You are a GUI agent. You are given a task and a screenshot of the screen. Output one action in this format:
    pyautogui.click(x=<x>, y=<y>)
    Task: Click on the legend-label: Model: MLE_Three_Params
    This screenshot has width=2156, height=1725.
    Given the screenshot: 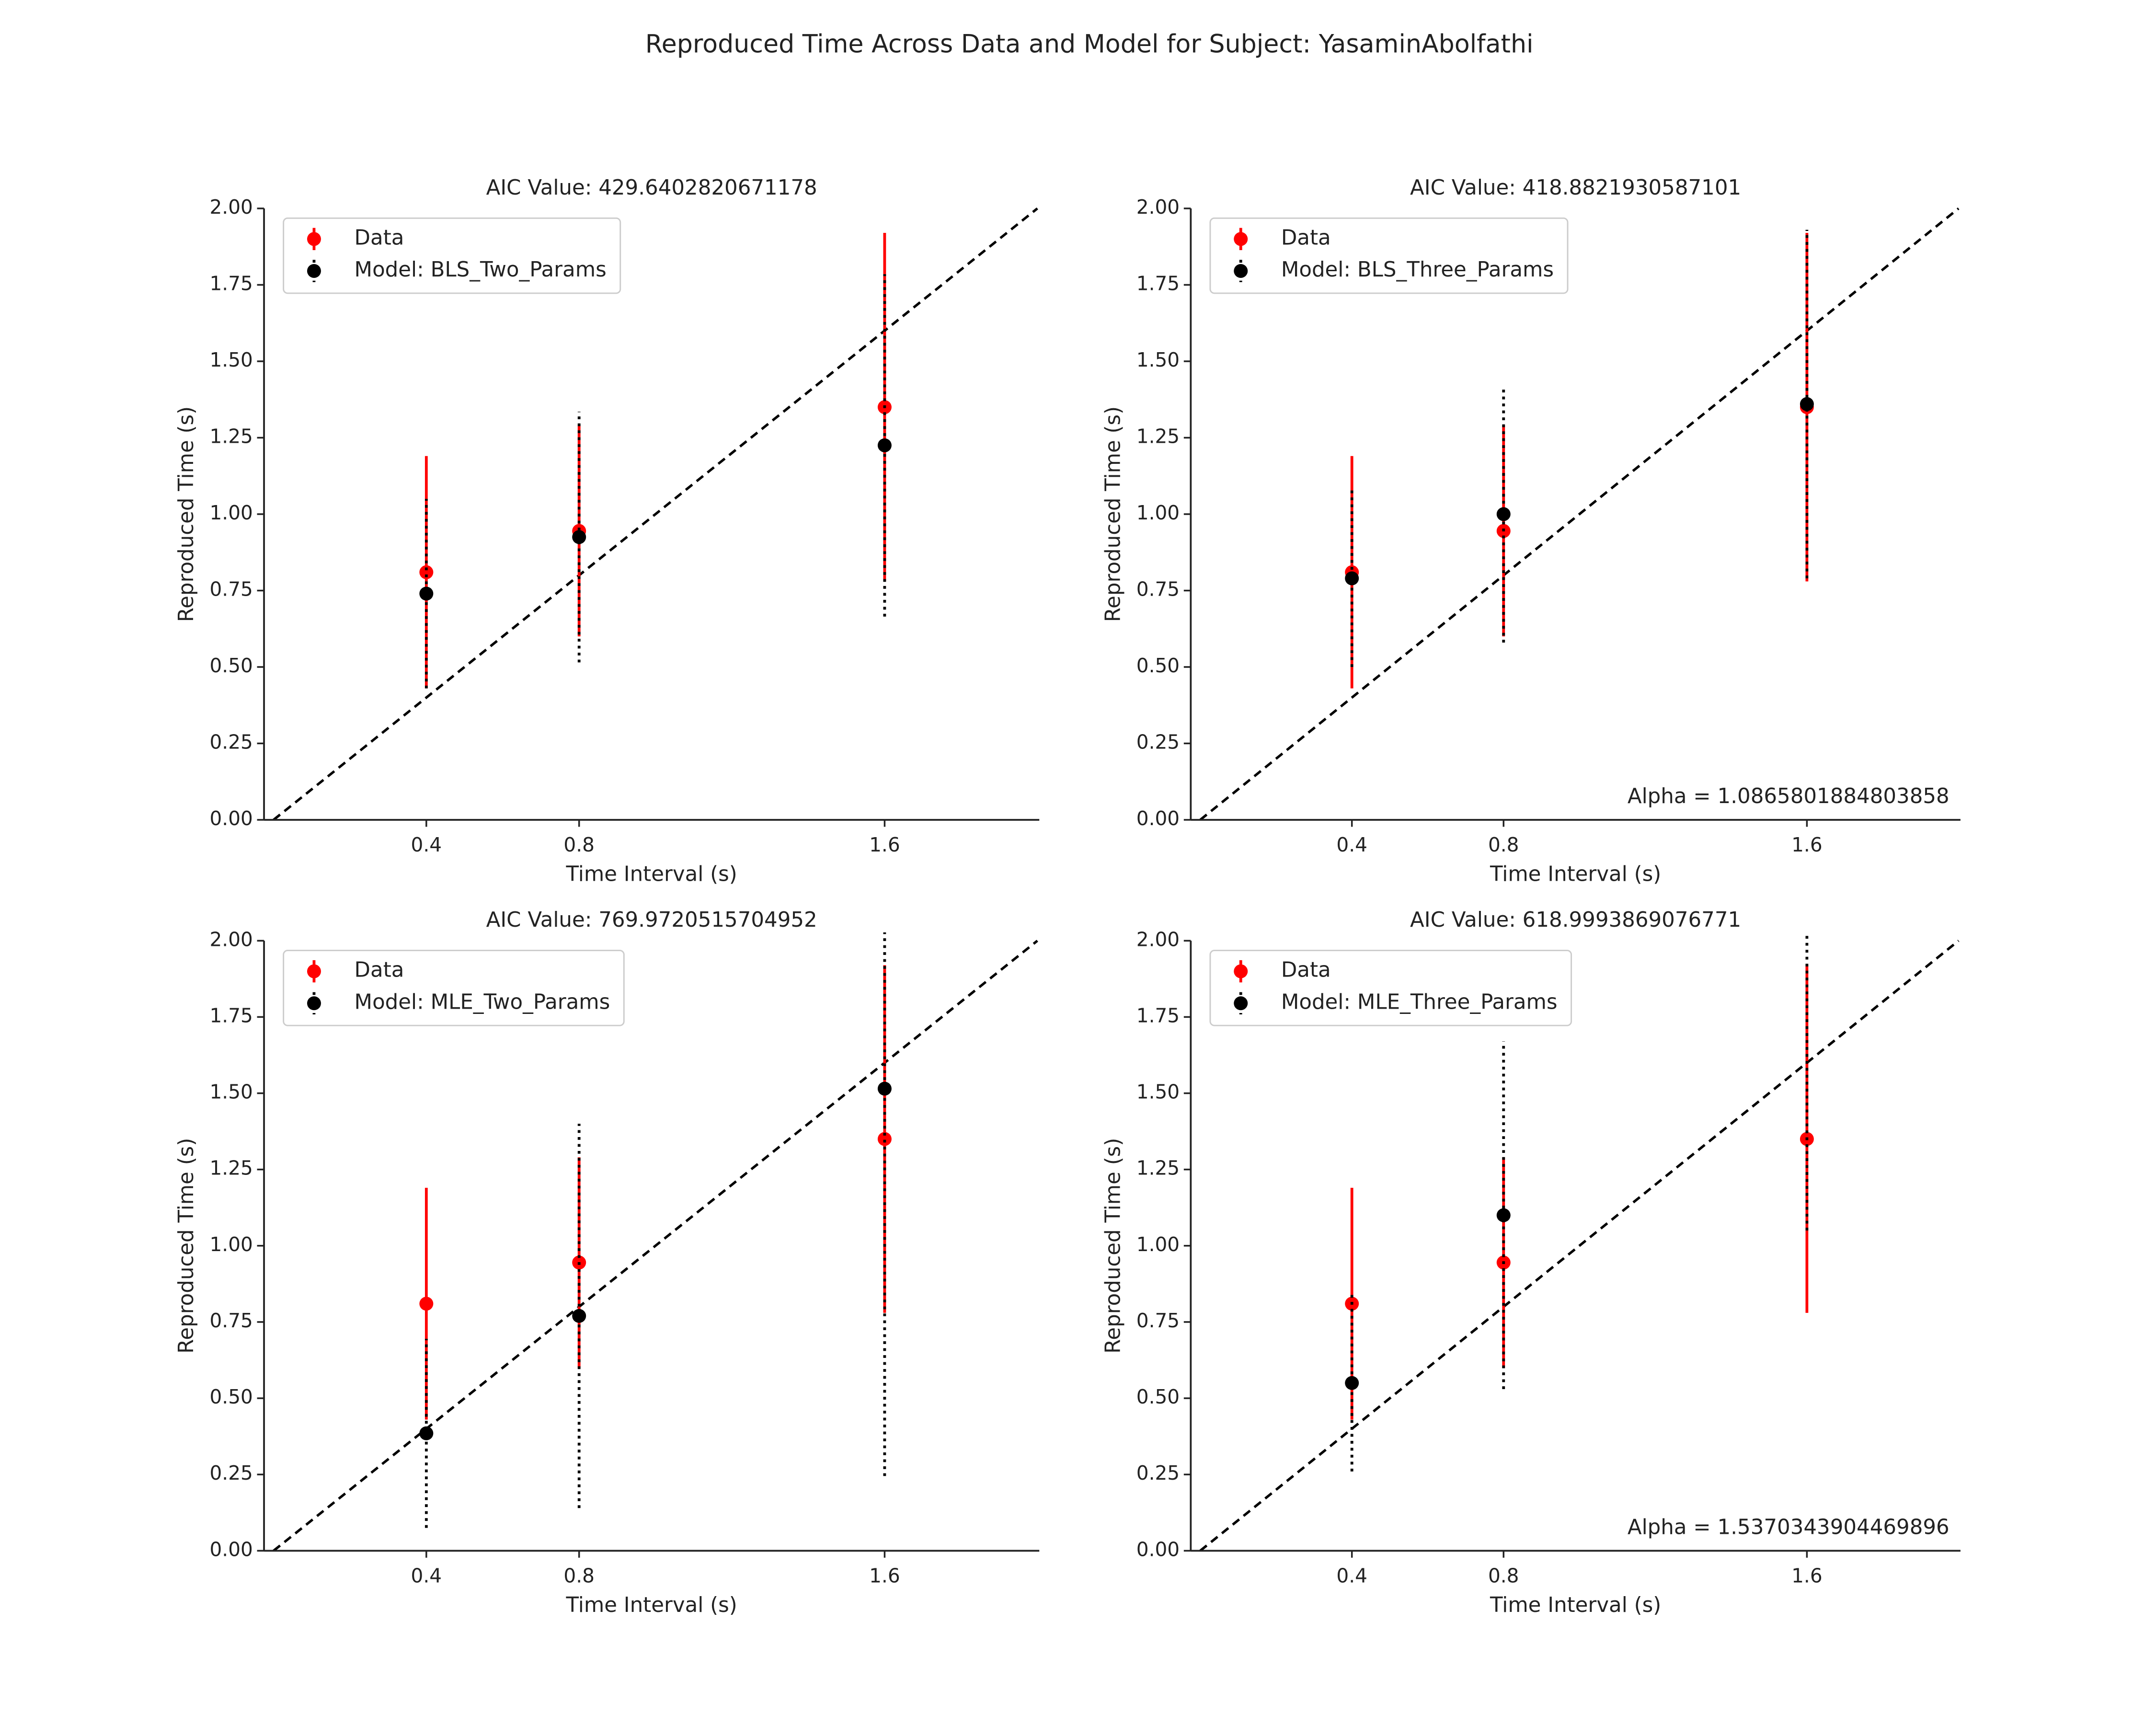 What is the action you would take?
    pyautogui.click(x=1419, y=1002)
    